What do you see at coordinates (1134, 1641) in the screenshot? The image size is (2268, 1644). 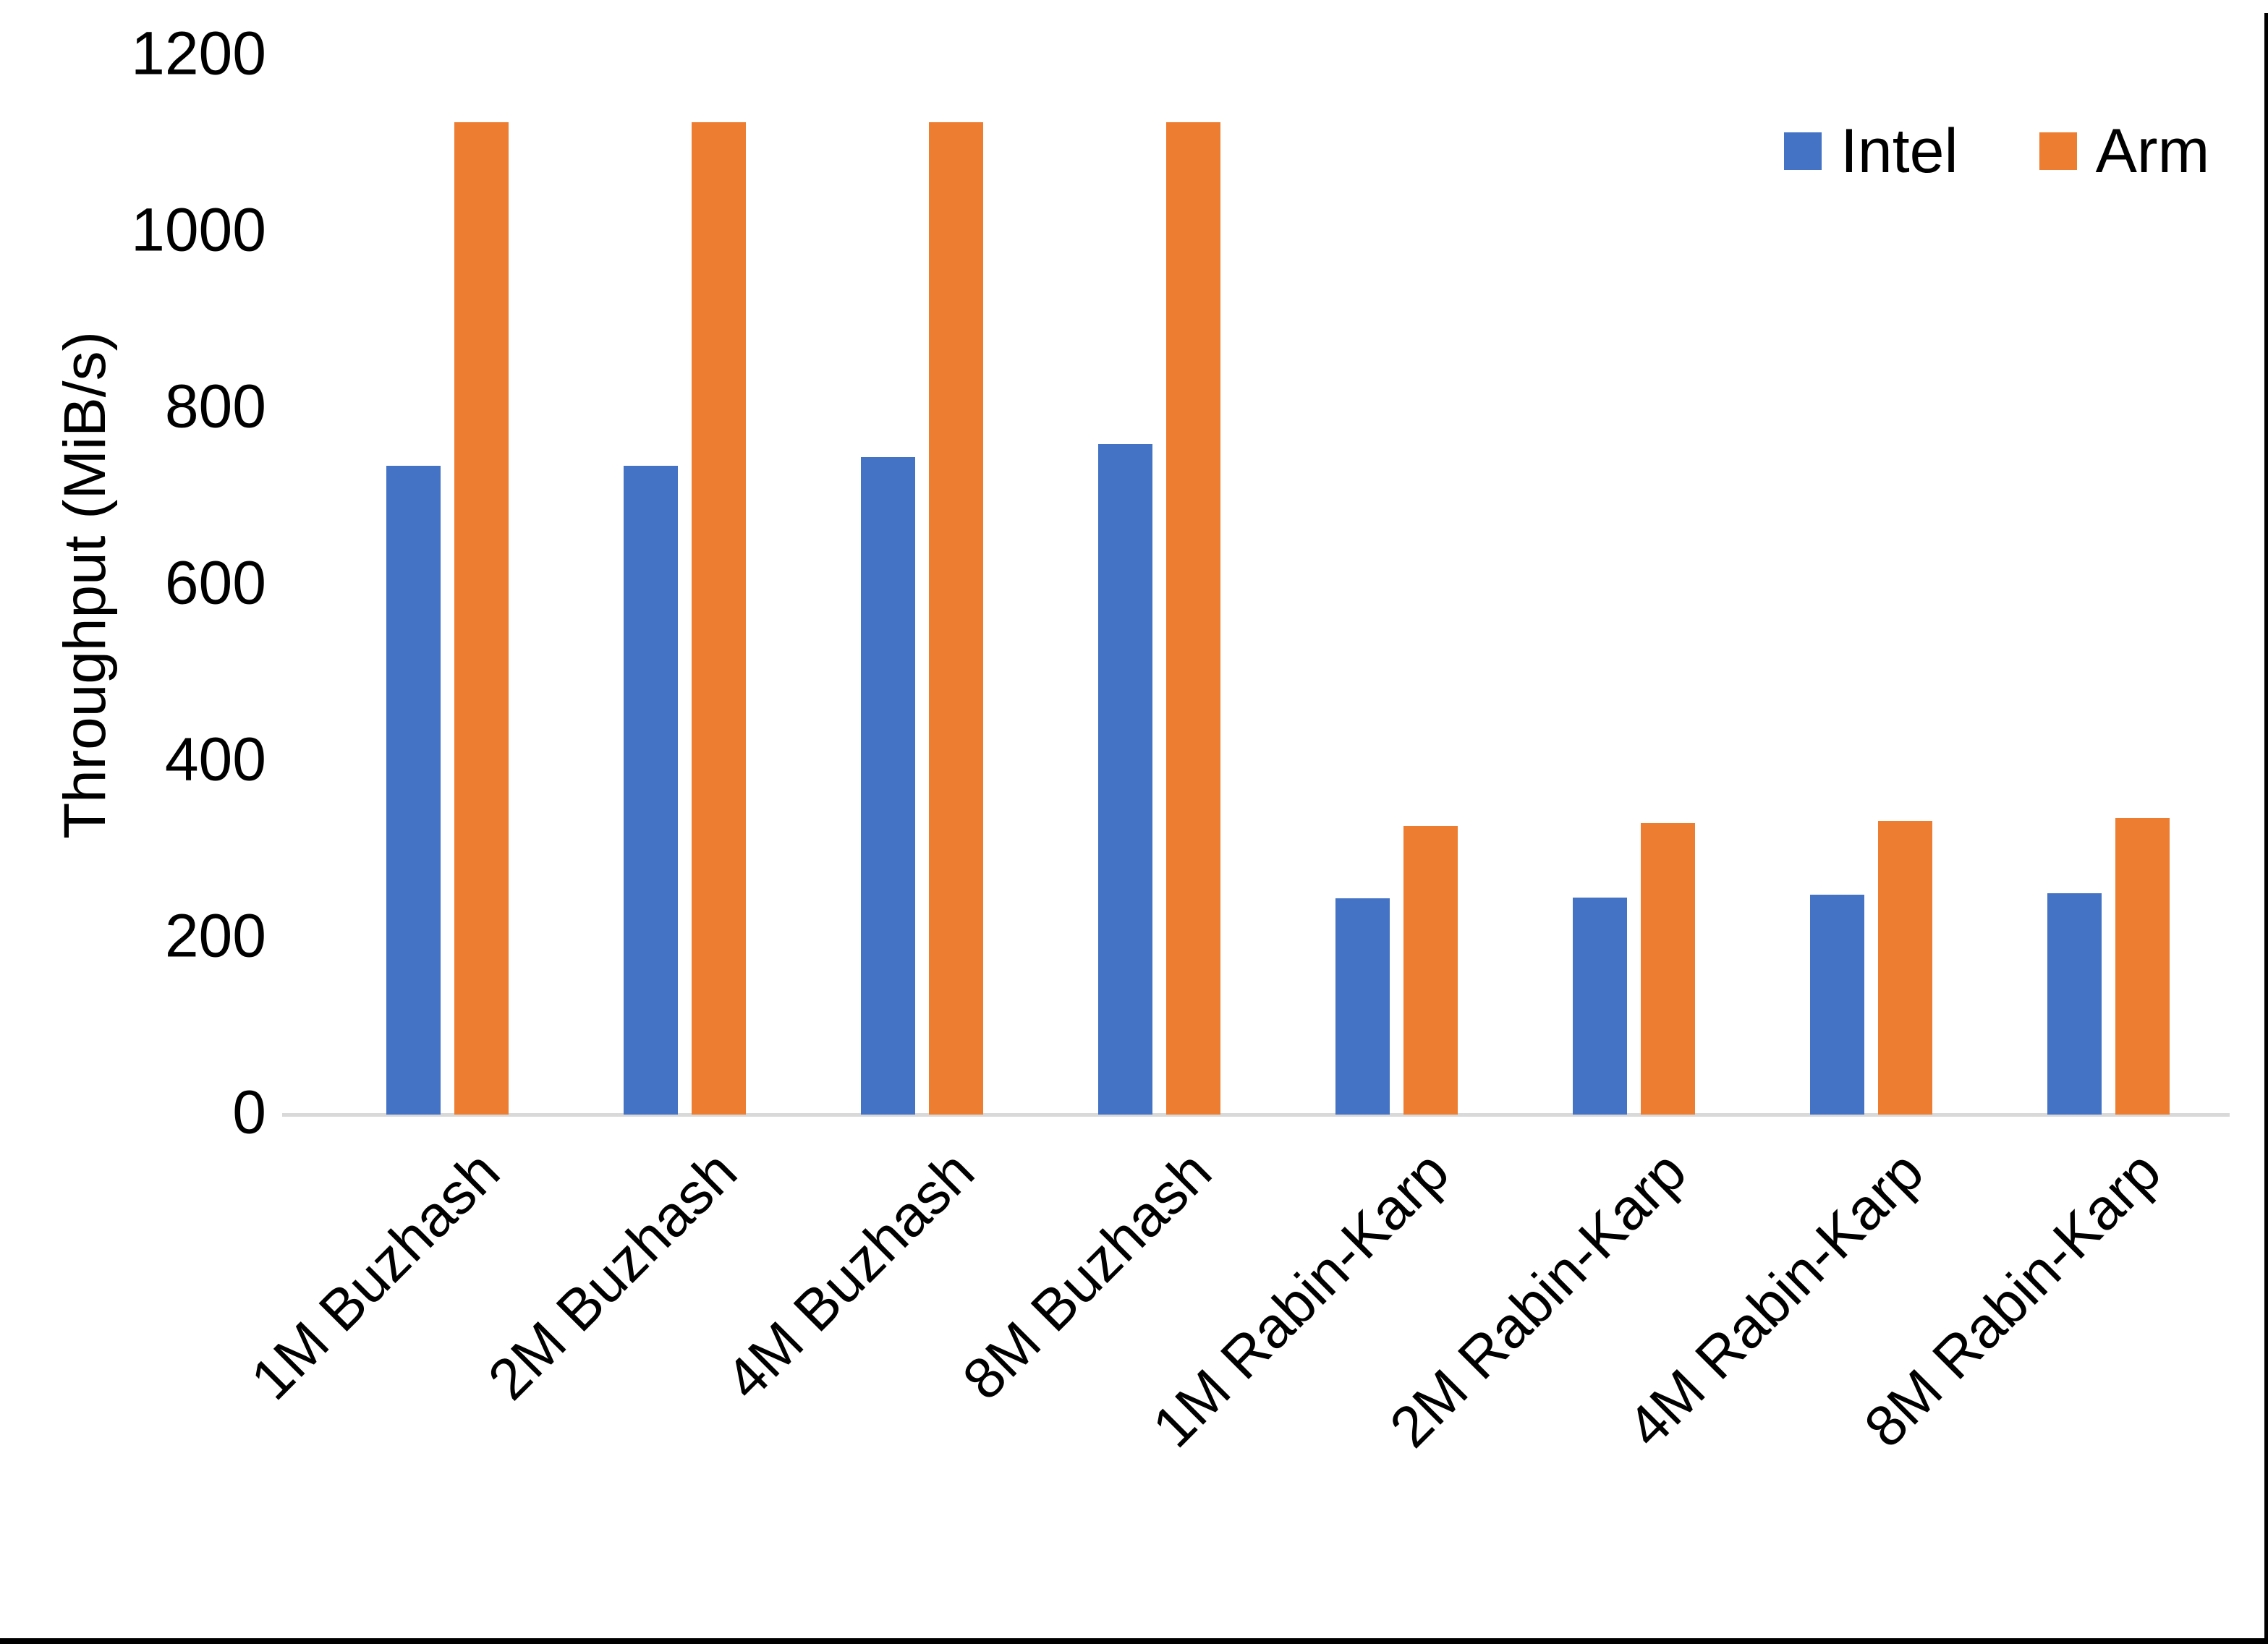 I see `window-edge-bottom` at bounding box center [1134, 1641].